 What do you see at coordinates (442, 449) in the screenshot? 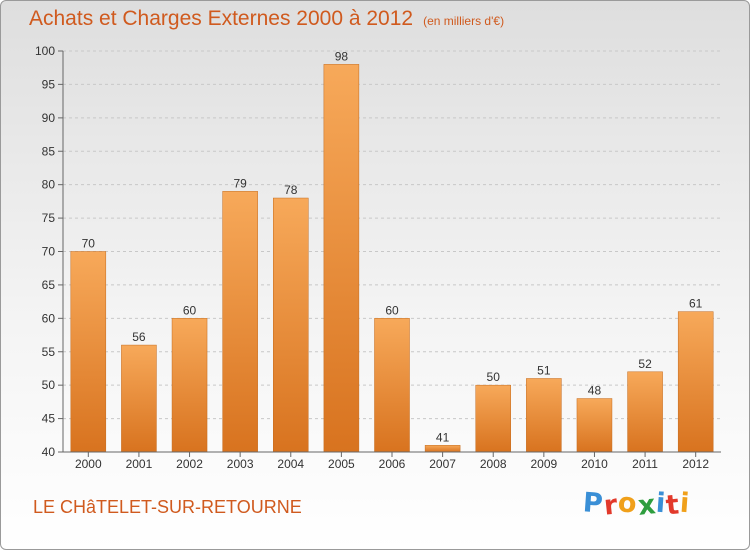
I see `bar-2007` at bounding box center [442, 449].